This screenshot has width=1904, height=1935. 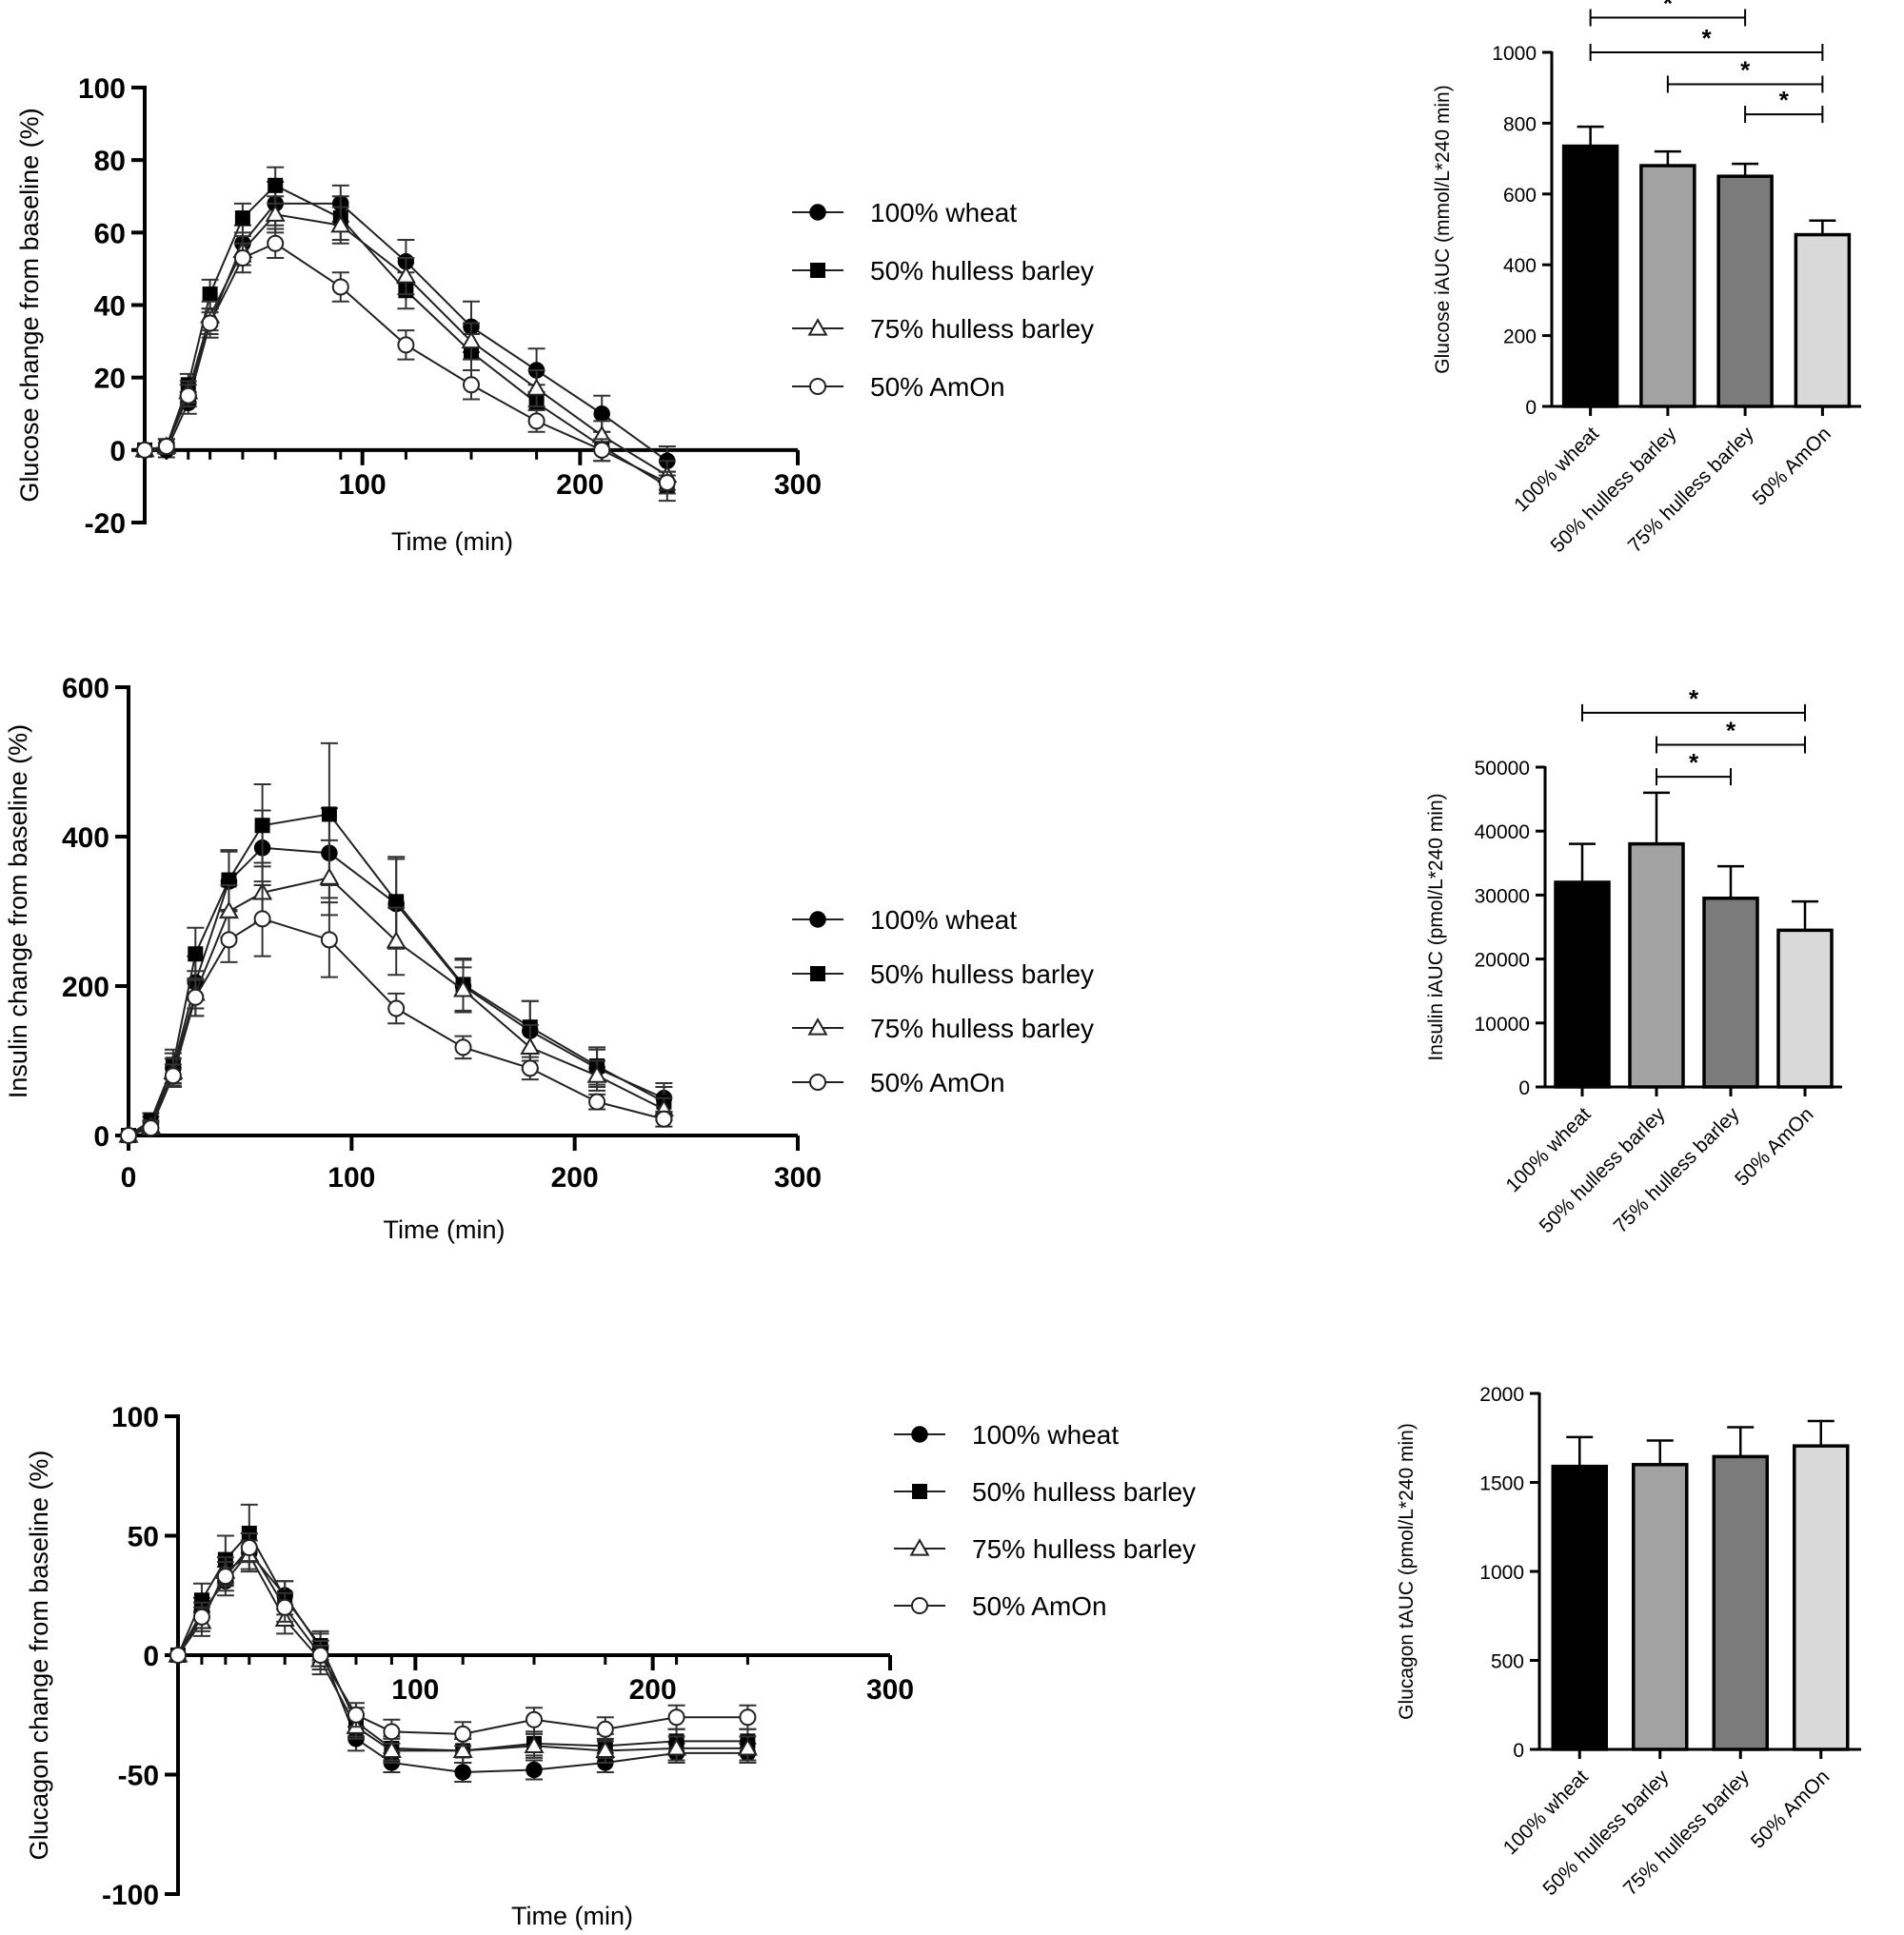 I want to click on glucagon-y-tick-label: -50, so click(x=138, y=1776).